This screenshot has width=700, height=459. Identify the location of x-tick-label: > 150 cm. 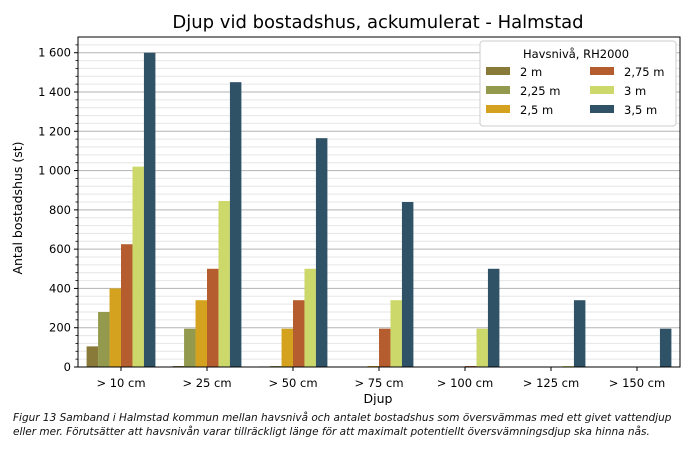
(637, 383).